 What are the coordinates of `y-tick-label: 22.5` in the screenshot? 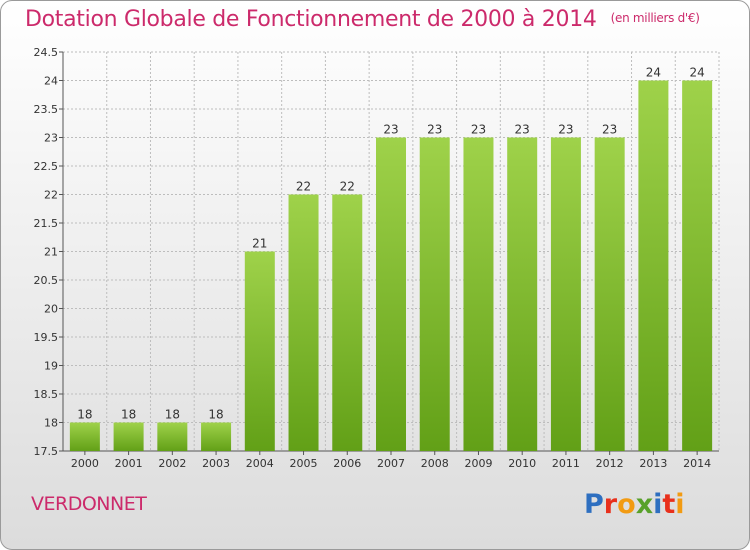 It's located at (46, 166).